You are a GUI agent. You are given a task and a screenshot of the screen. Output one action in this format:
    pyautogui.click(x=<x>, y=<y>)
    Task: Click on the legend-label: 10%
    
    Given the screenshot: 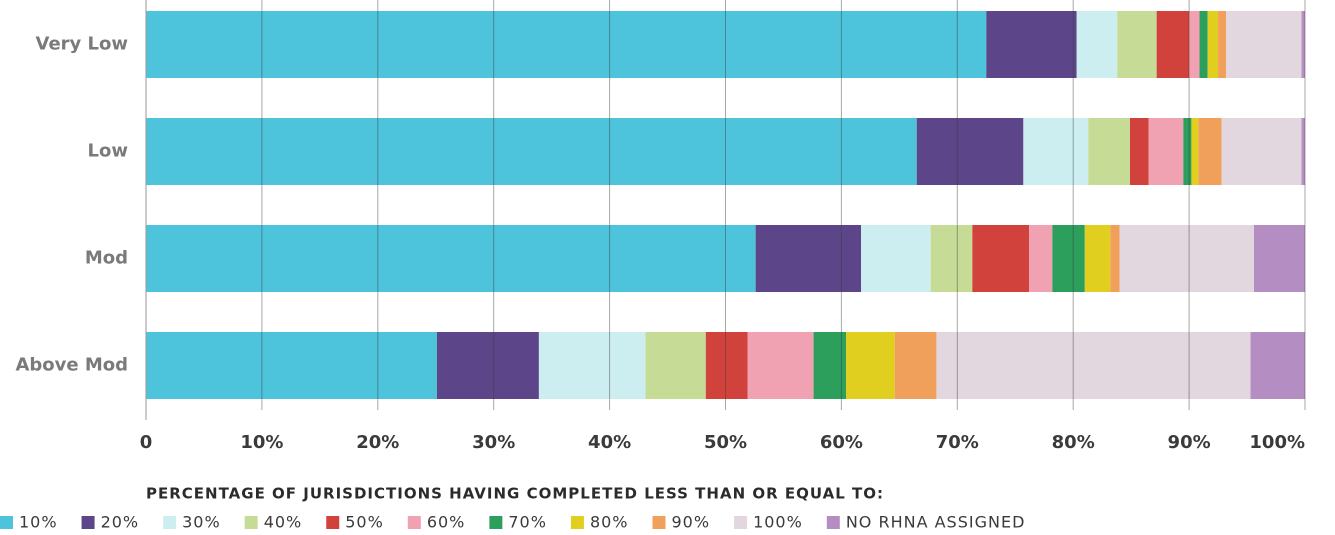 What is the action you would take?
    pyautogui.click(x=38, y=522)
    